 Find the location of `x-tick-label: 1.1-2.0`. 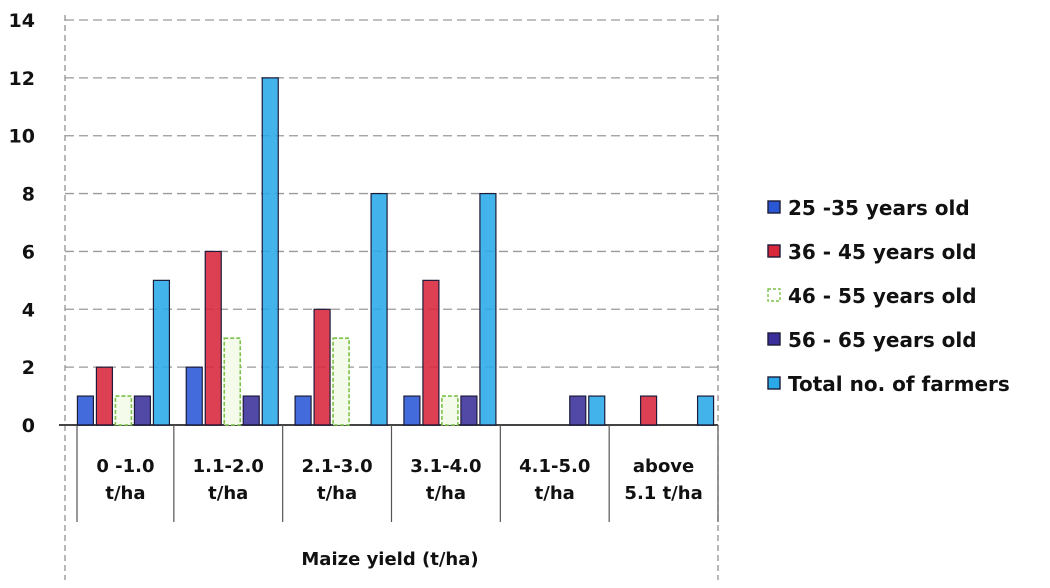

x-tick-label: 1.1-2.0 is located at coordinates (228, 466).